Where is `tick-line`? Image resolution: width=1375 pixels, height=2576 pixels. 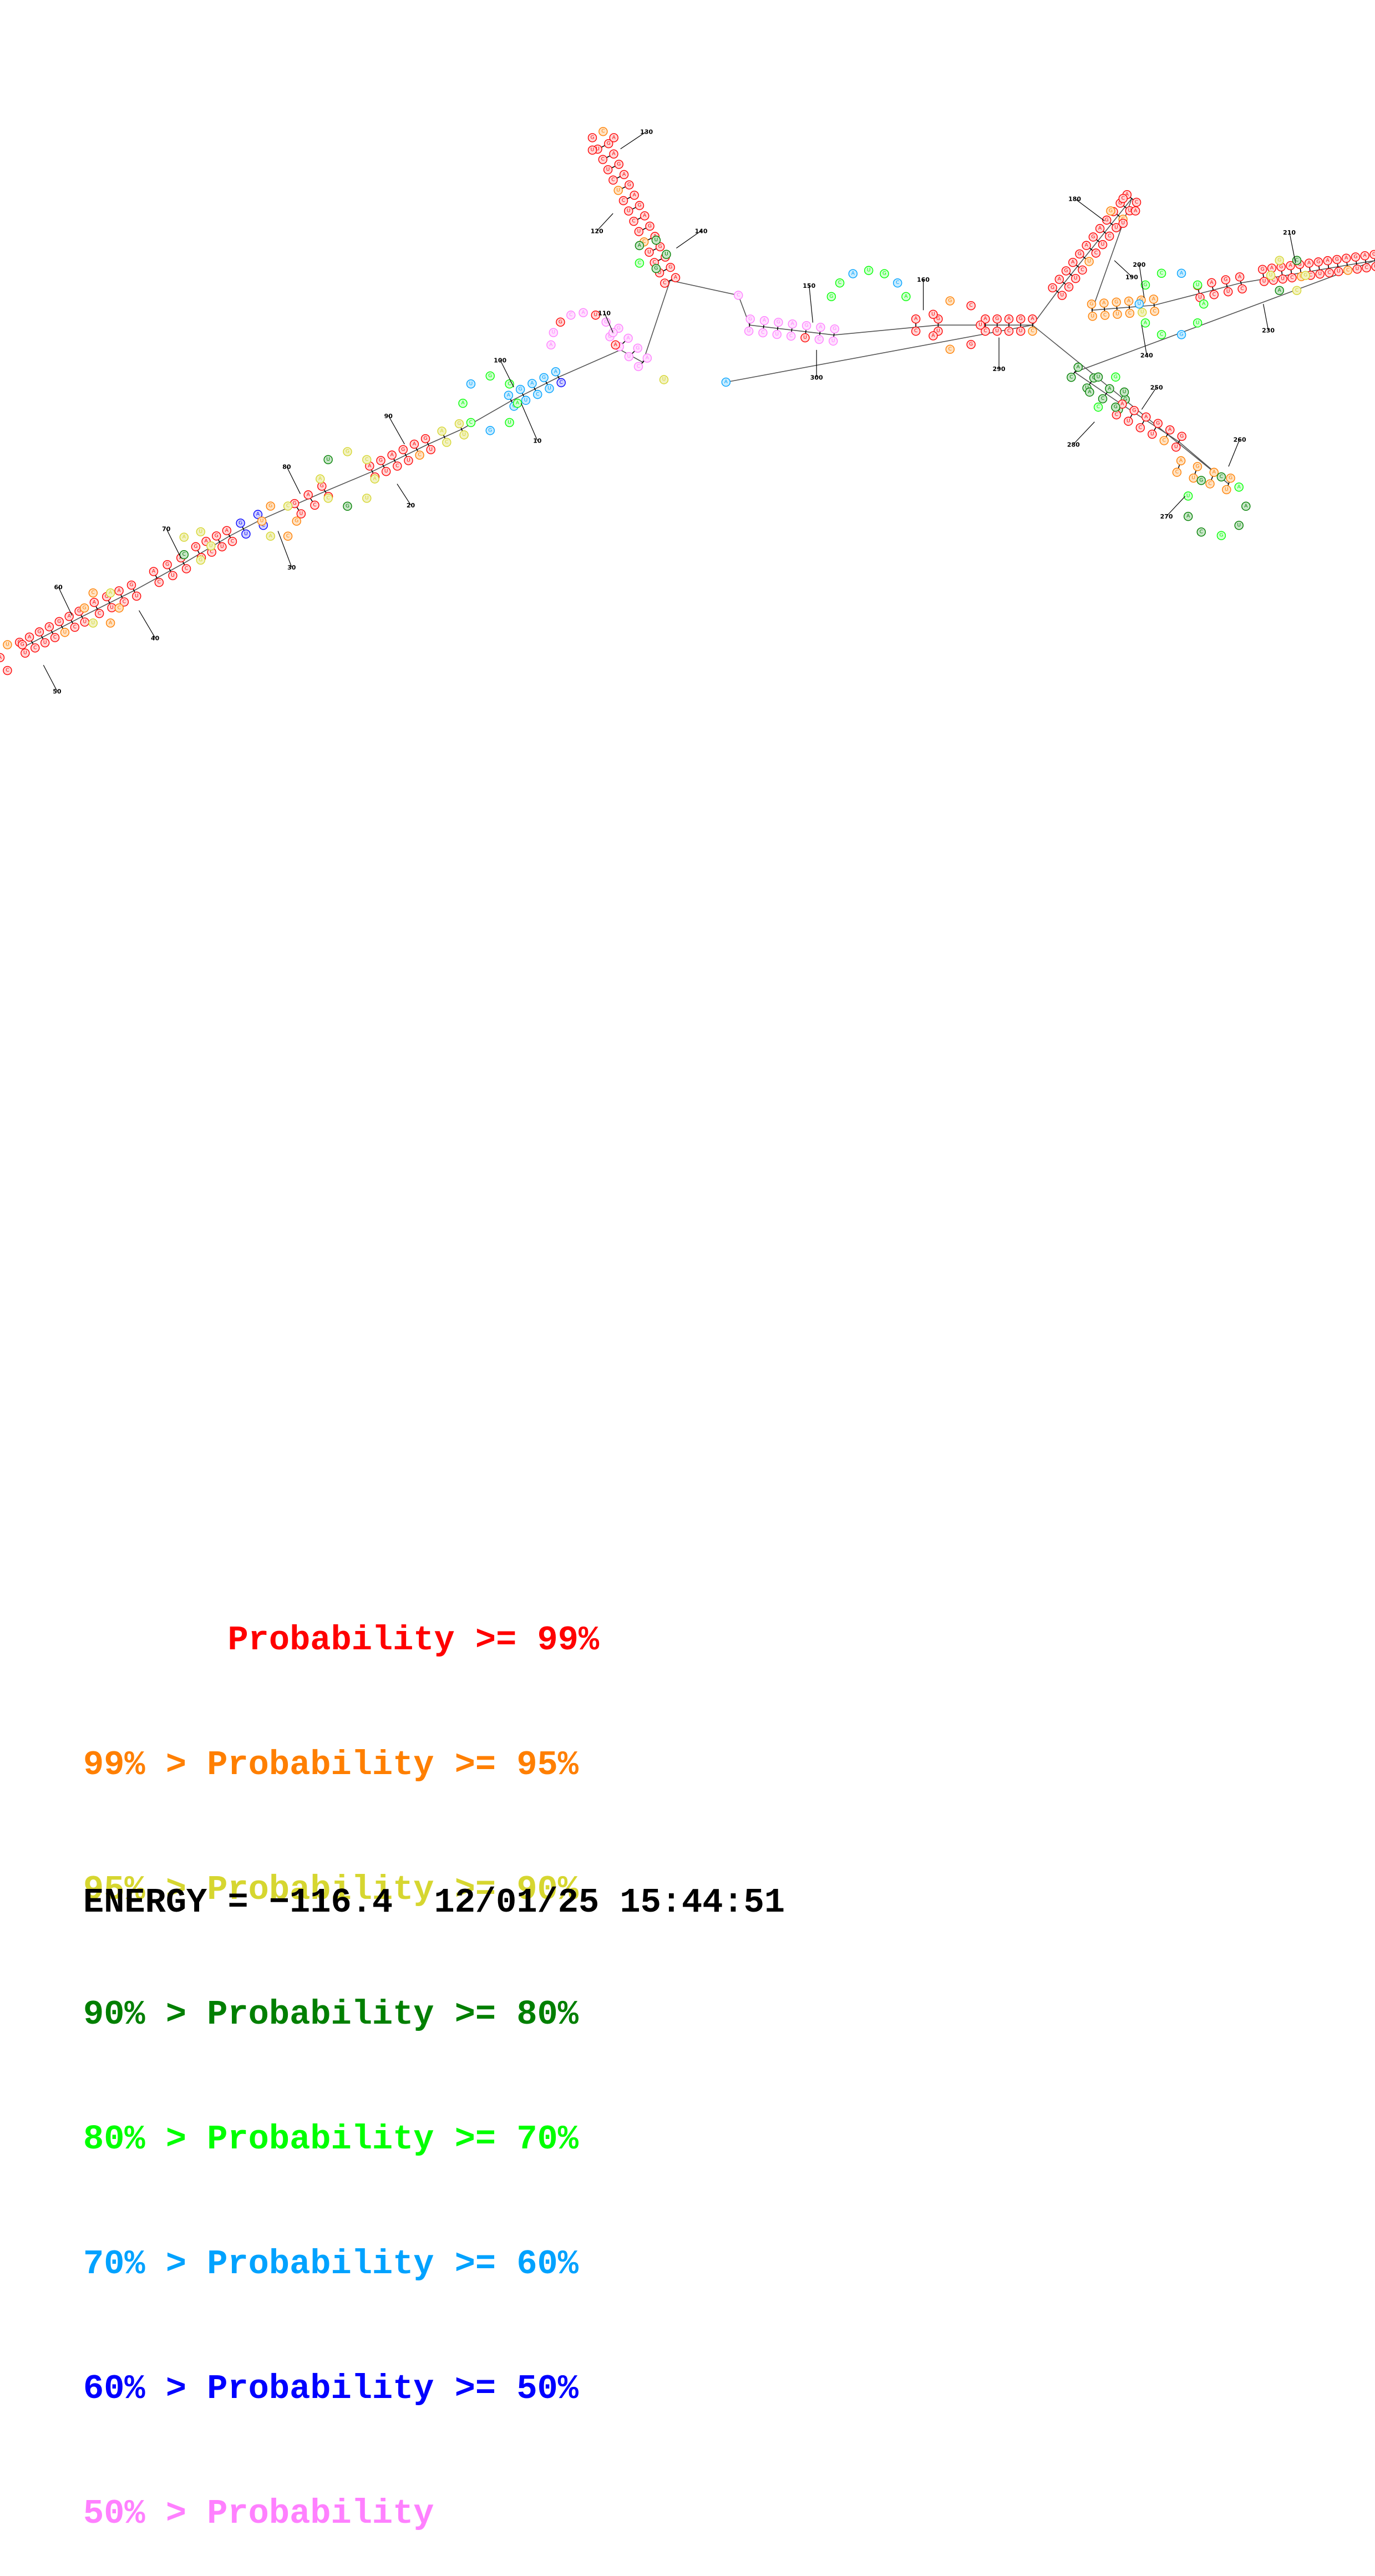
tick-line is located at coordinates (1292, 247).